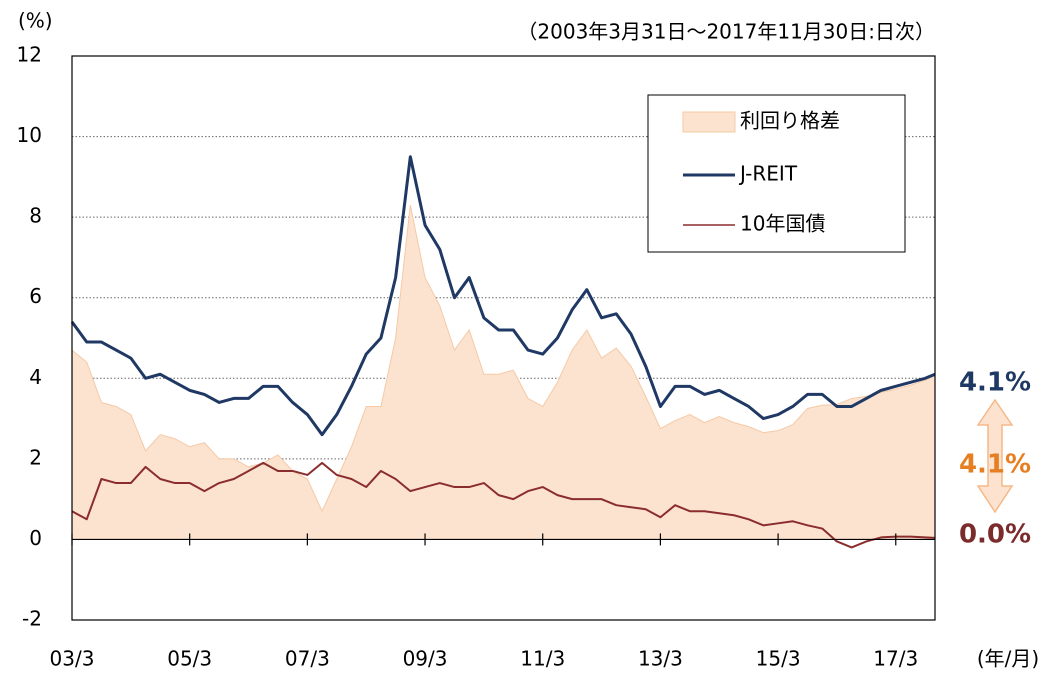 The image size is (1052, 680). I want to click on x-tick-label: 17/3, so click(895, 659).